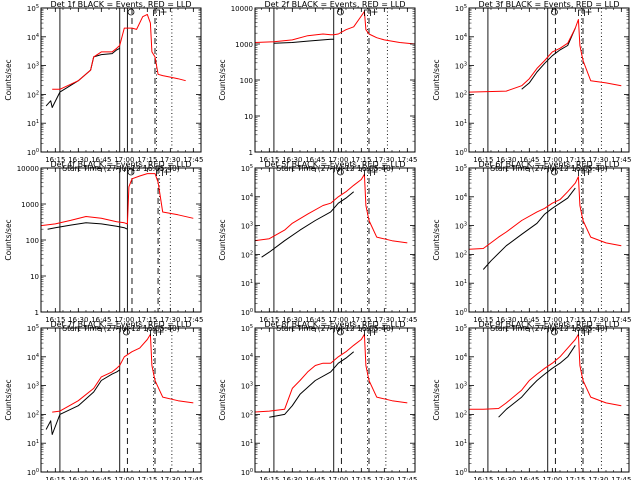 The image size is (640, 480). Describe the element at coordinates (244, 45) in the screenshot. I see `y-tick-label: 1000` at that location.